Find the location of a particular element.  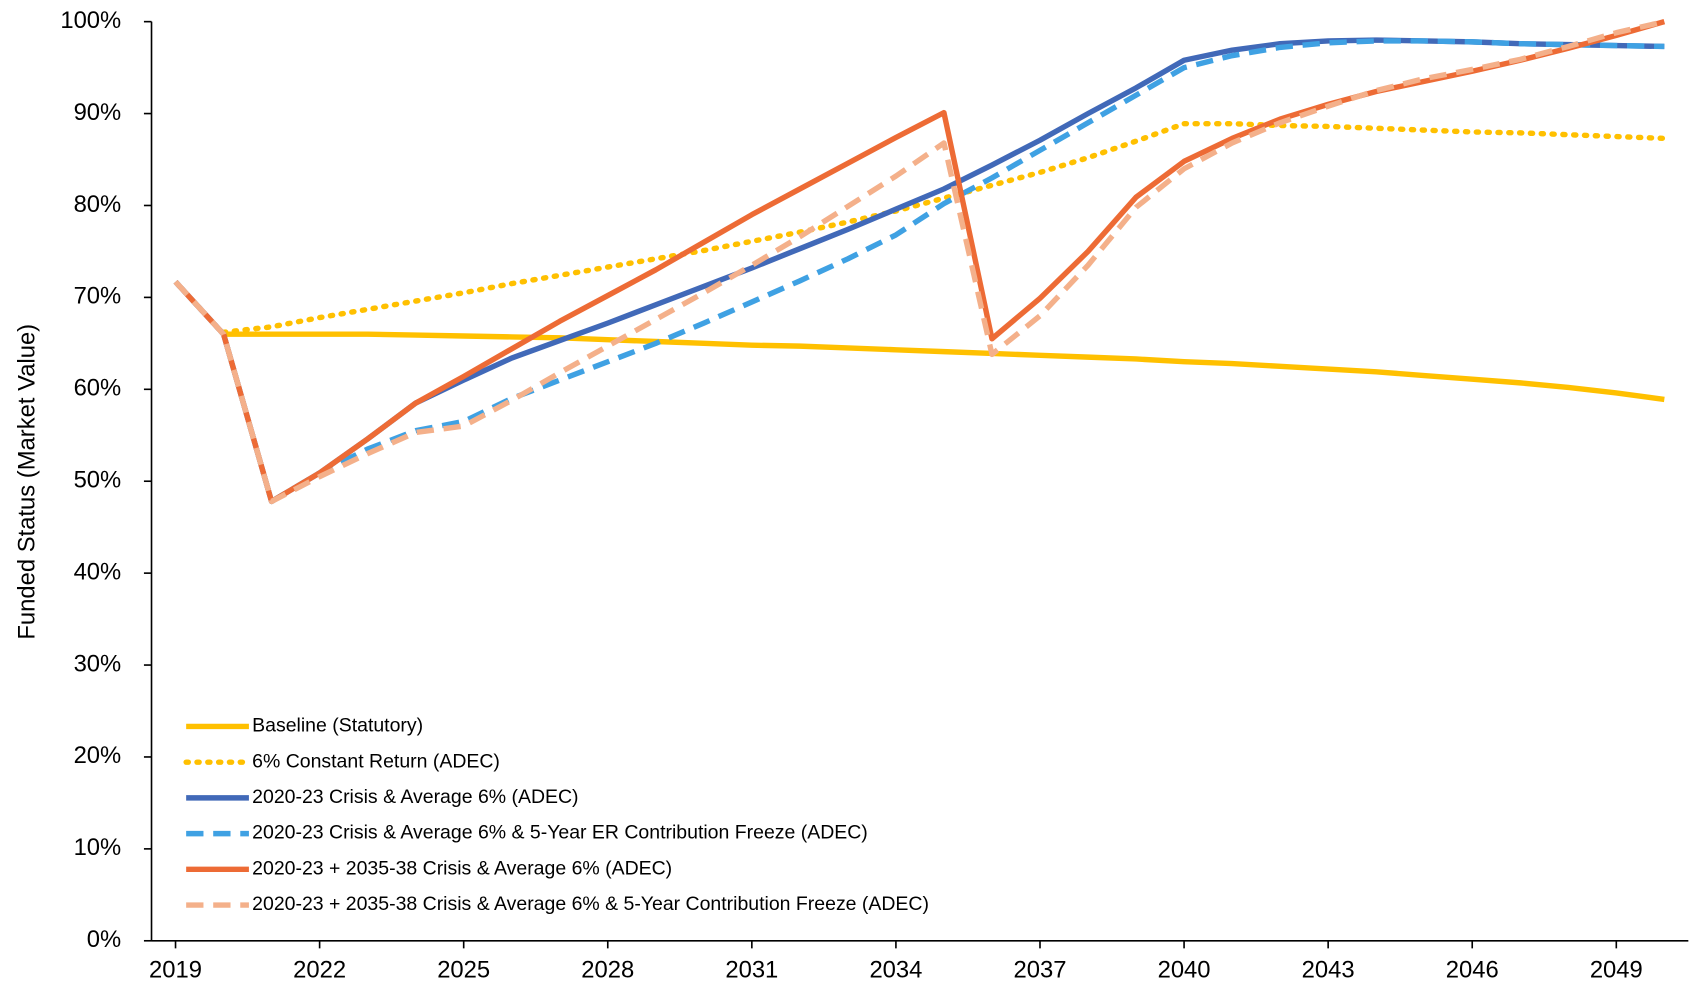

x-tick-label: 2028 is located at coordinates (607, 969).